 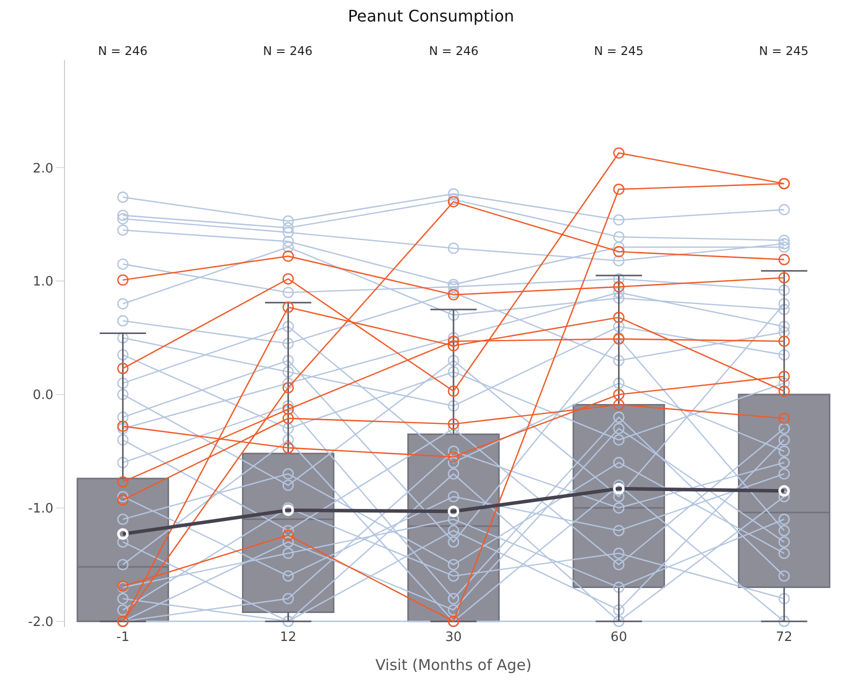 What do you see at coordinates (43, 282) in the screenshot?
I see `y-tick-label: 1.0` at bounding box center [43, 282].